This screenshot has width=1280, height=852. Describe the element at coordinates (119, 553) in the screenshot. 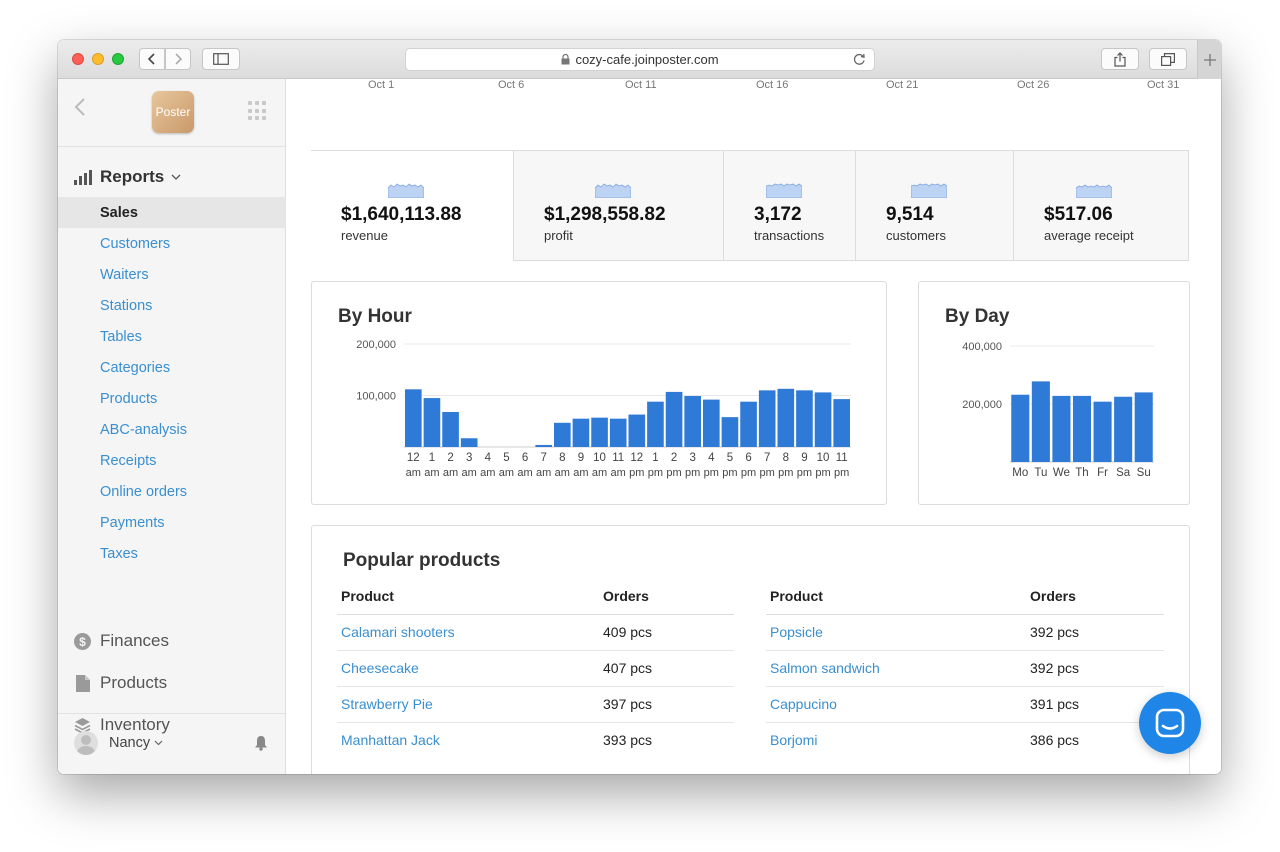

I see `sidebar-item-taxes: Taxes` at that location.